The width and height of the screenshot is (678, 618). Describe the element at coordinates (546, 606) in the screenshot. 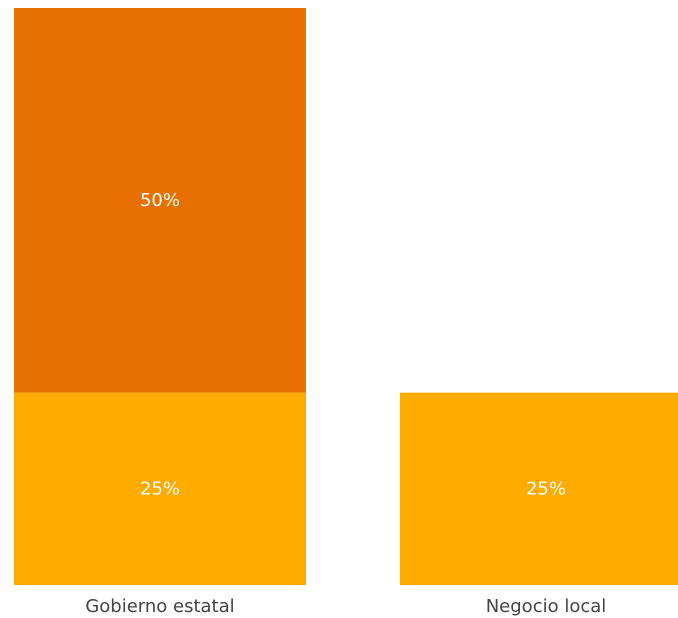

I see `category-label: Negocio local` at that location.